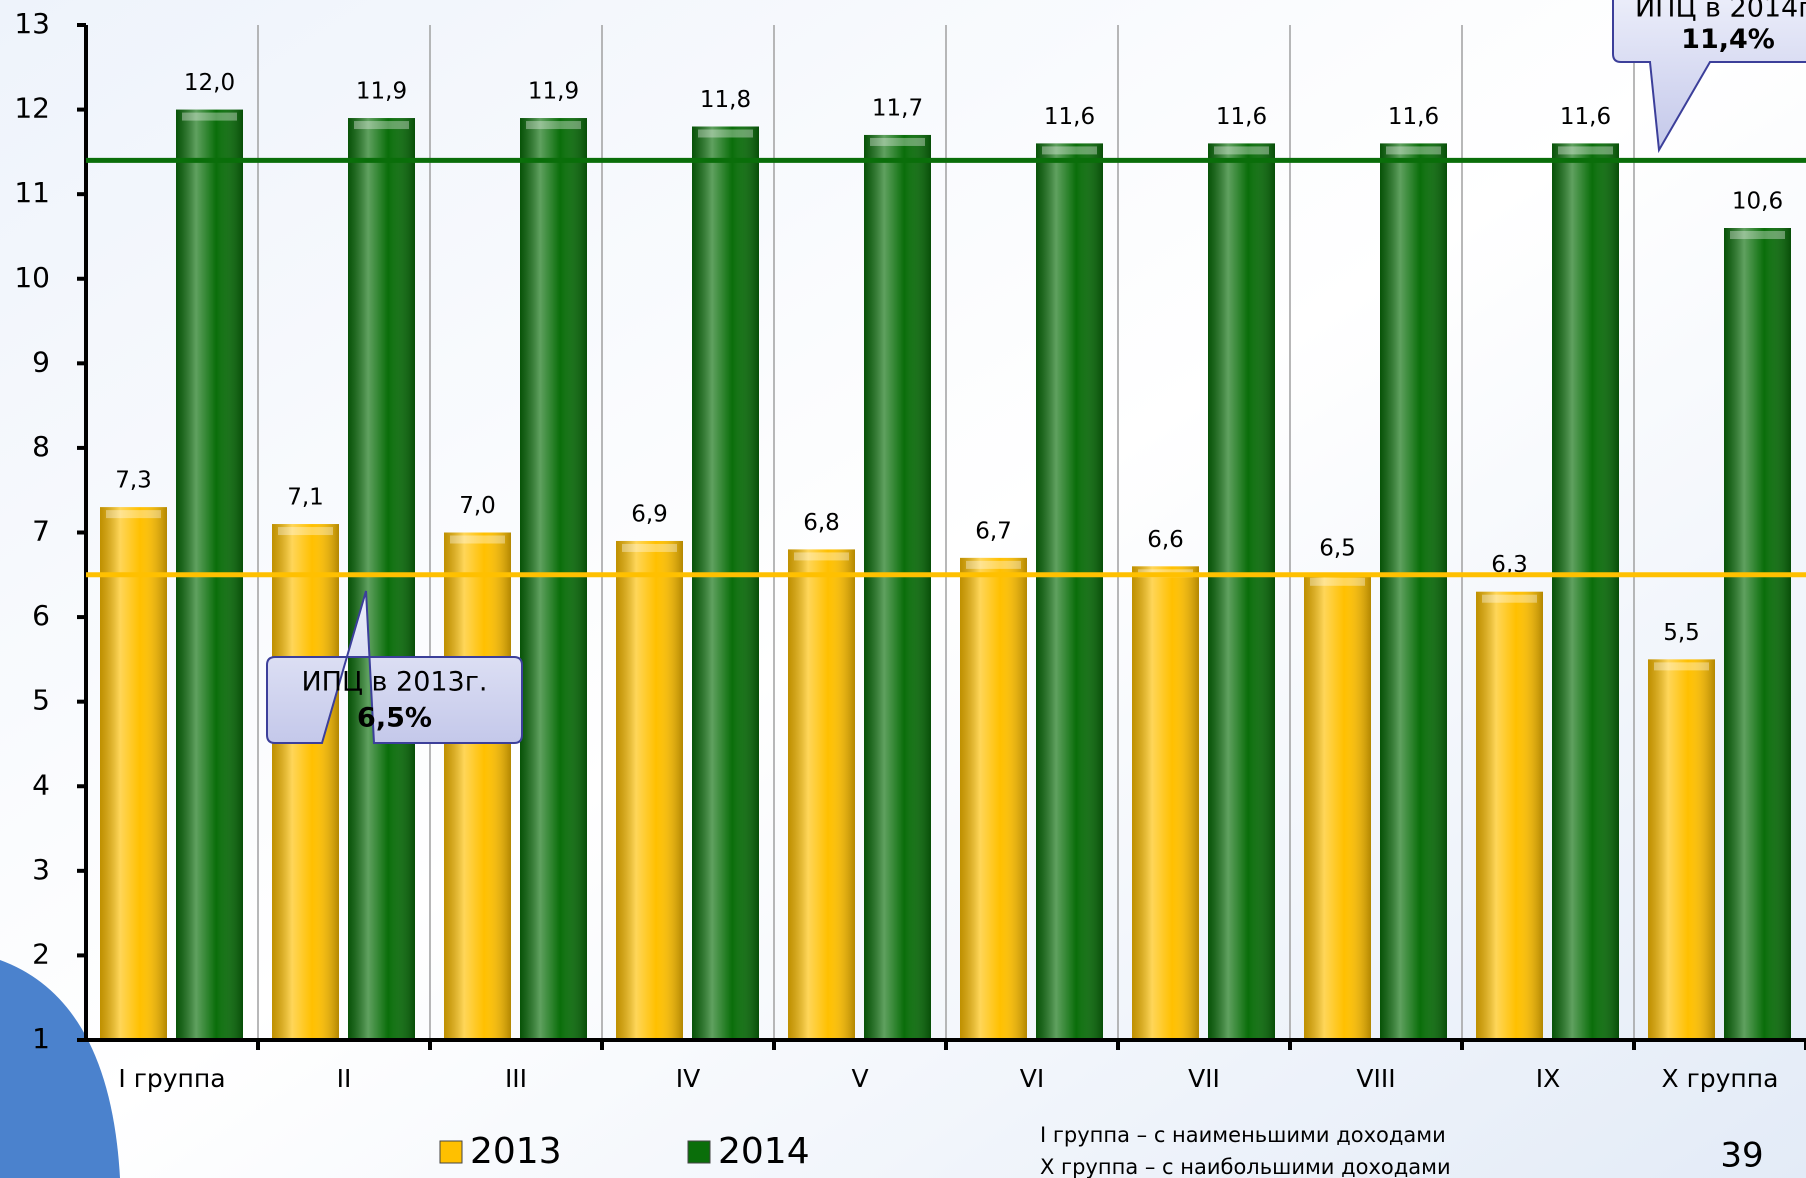  Describe the element at coordinates (477, 506) in the screenshot. I see `value-label: 7,0` at that location.